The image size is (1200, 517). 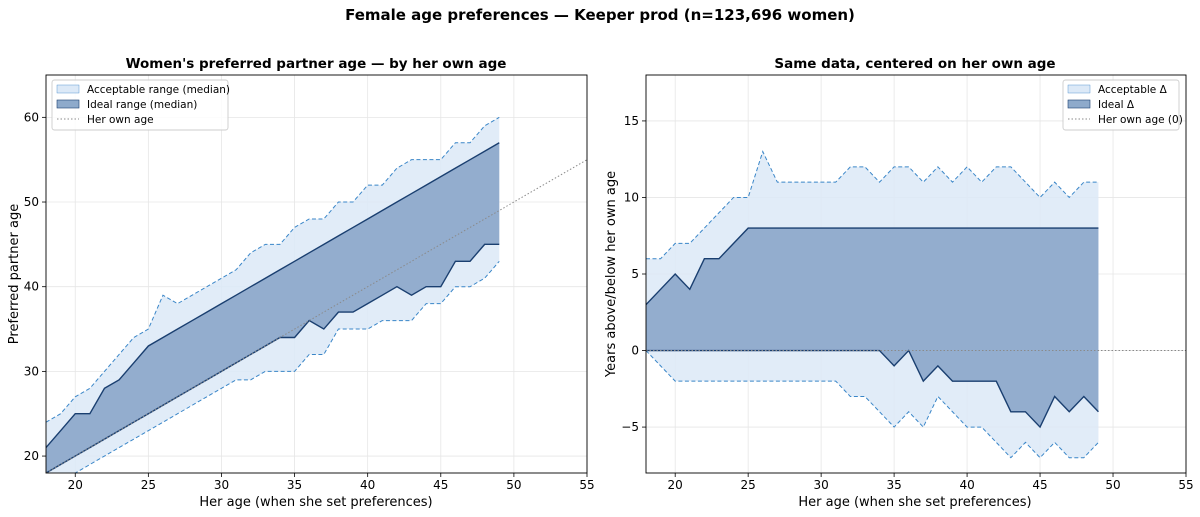 I want to click on right-x-tick-label: 20, so click(x=675, y=485).